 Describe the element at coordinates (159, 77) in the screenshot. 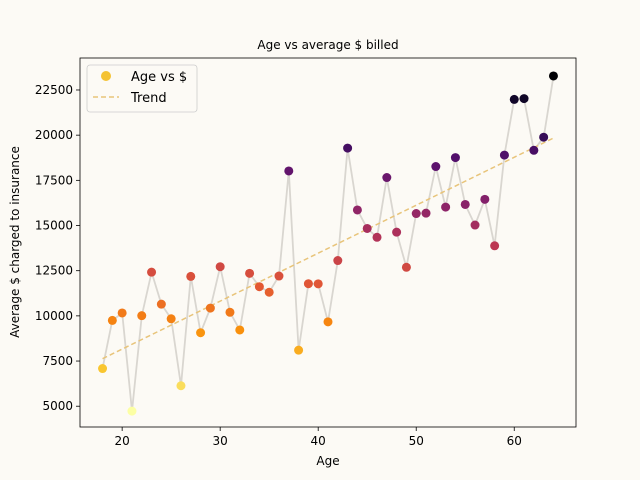

I see `legend-label-scatter: Age vs $` at that location.